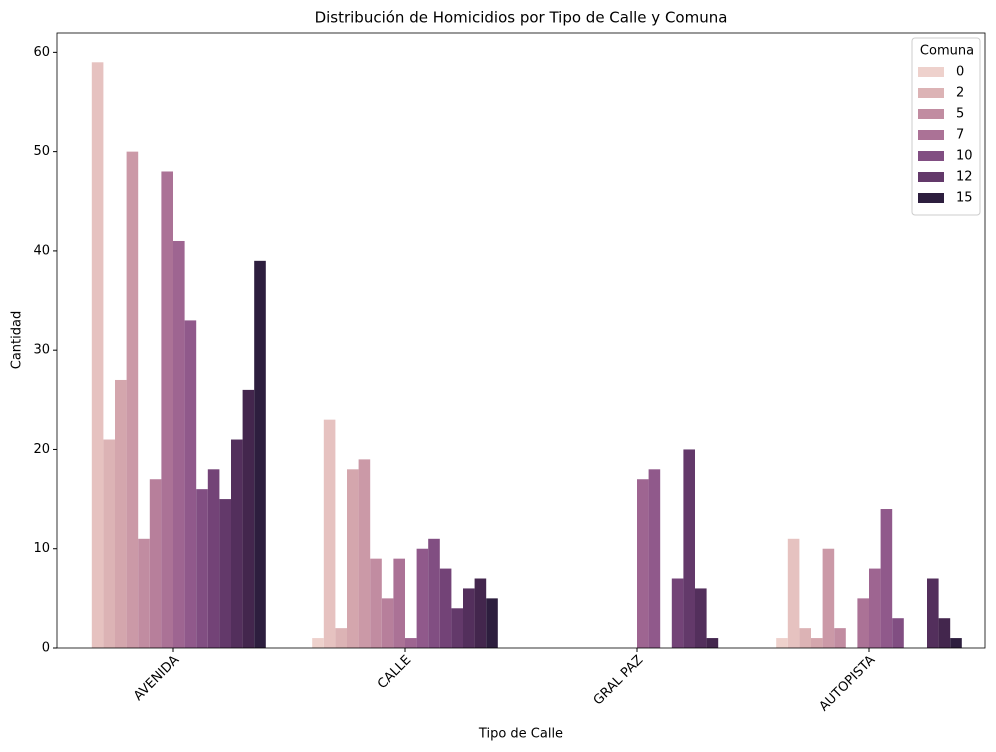 This screenshot has height=752, width=996. What do you see at coordinates (964, 198) in the screenshot?
I see `legend-label: 15` at bounding box center [964, 198].